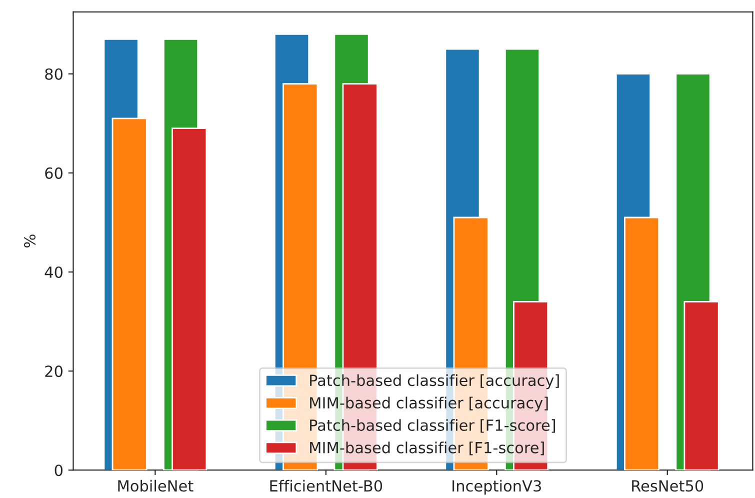 The width and height of the screenshot is (755, 498). Describe the element at coordinates (326, 486) in the screenshot. I see `x-tick-label: EfficientNet-B0` at that location.